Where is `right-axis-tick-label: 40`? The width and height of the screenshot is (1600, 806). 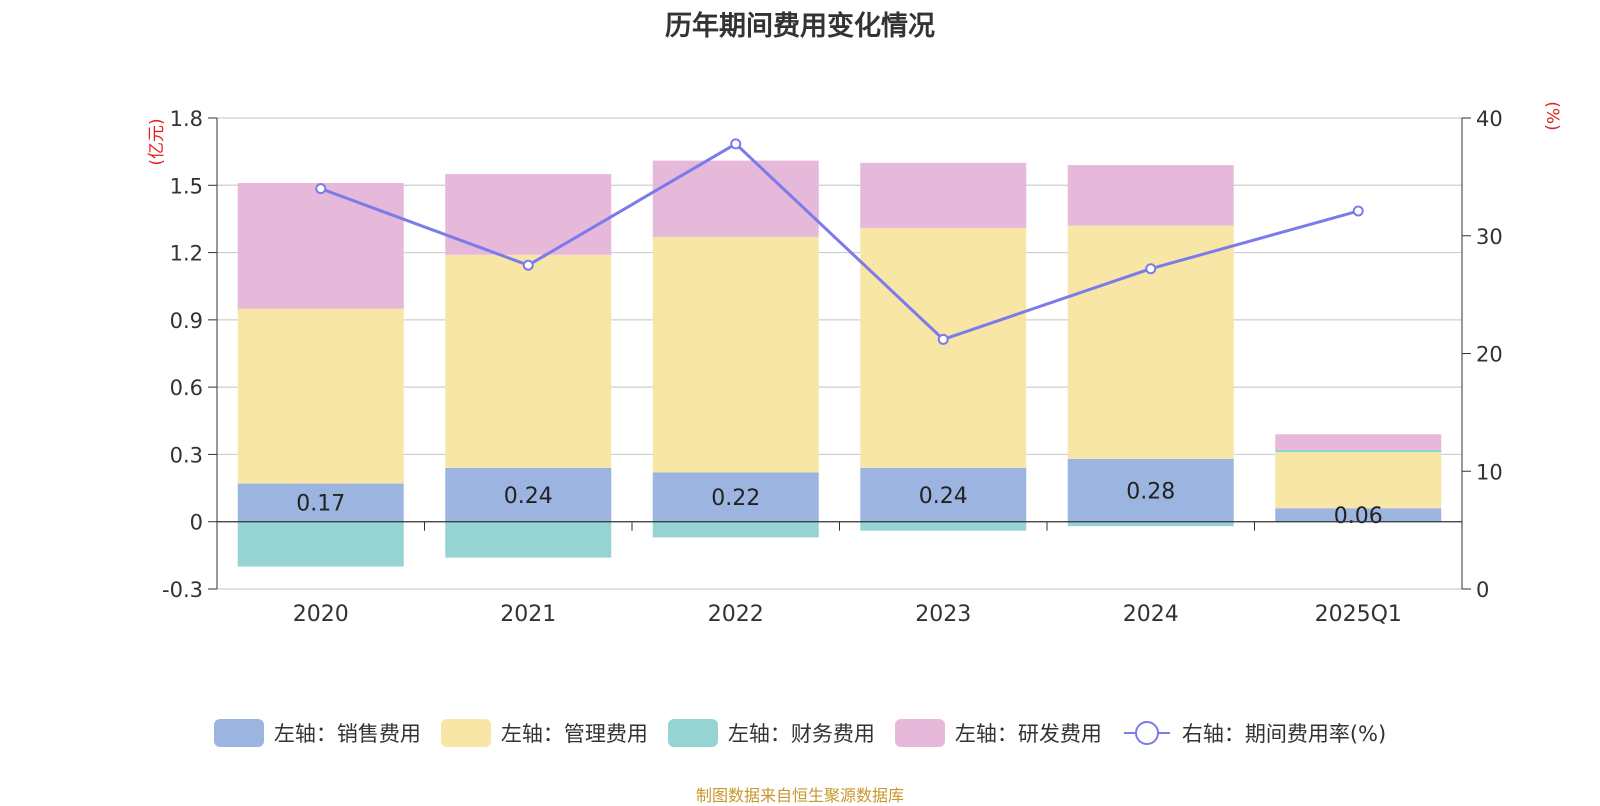 right-axis-tick-label: 40 is located at coordinates (1489, 119).